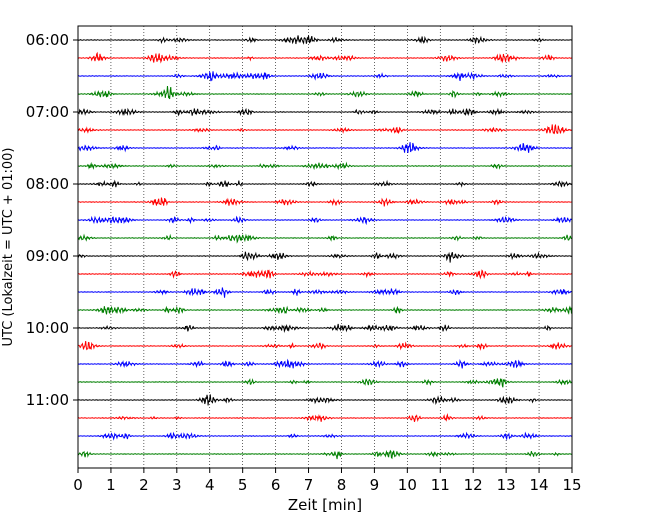  I want to click on x-tick-label: 14, so click(539, 485).